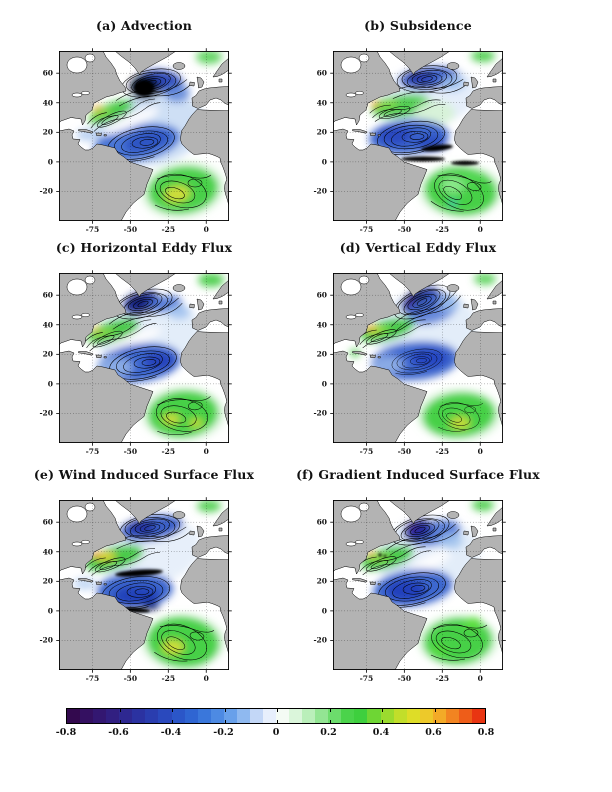  Describe the element at coordinates (328, 732) in the screenshot. I see `colorbar-tick-label: 0.2` at that location.